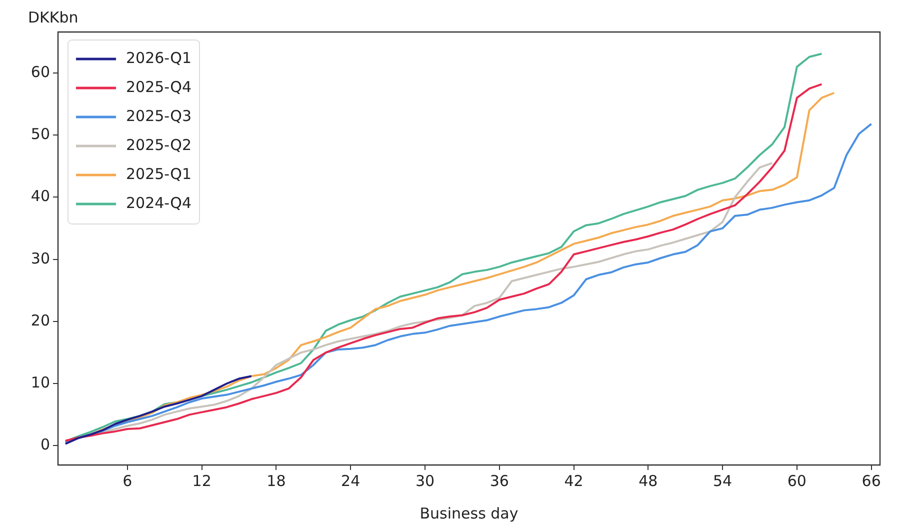 The image size is (905, 525). I want to click on x-tick-label: 30, so click(425, 481).